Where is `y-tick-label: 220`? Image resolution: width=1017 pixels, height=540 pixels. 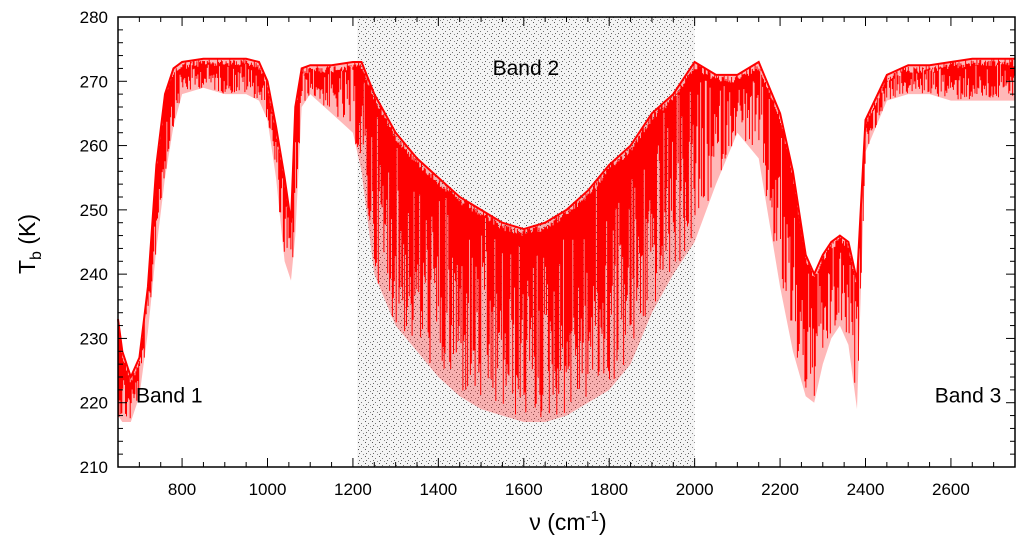
y-tick-label: 220 is located at coordinates (94, 403).